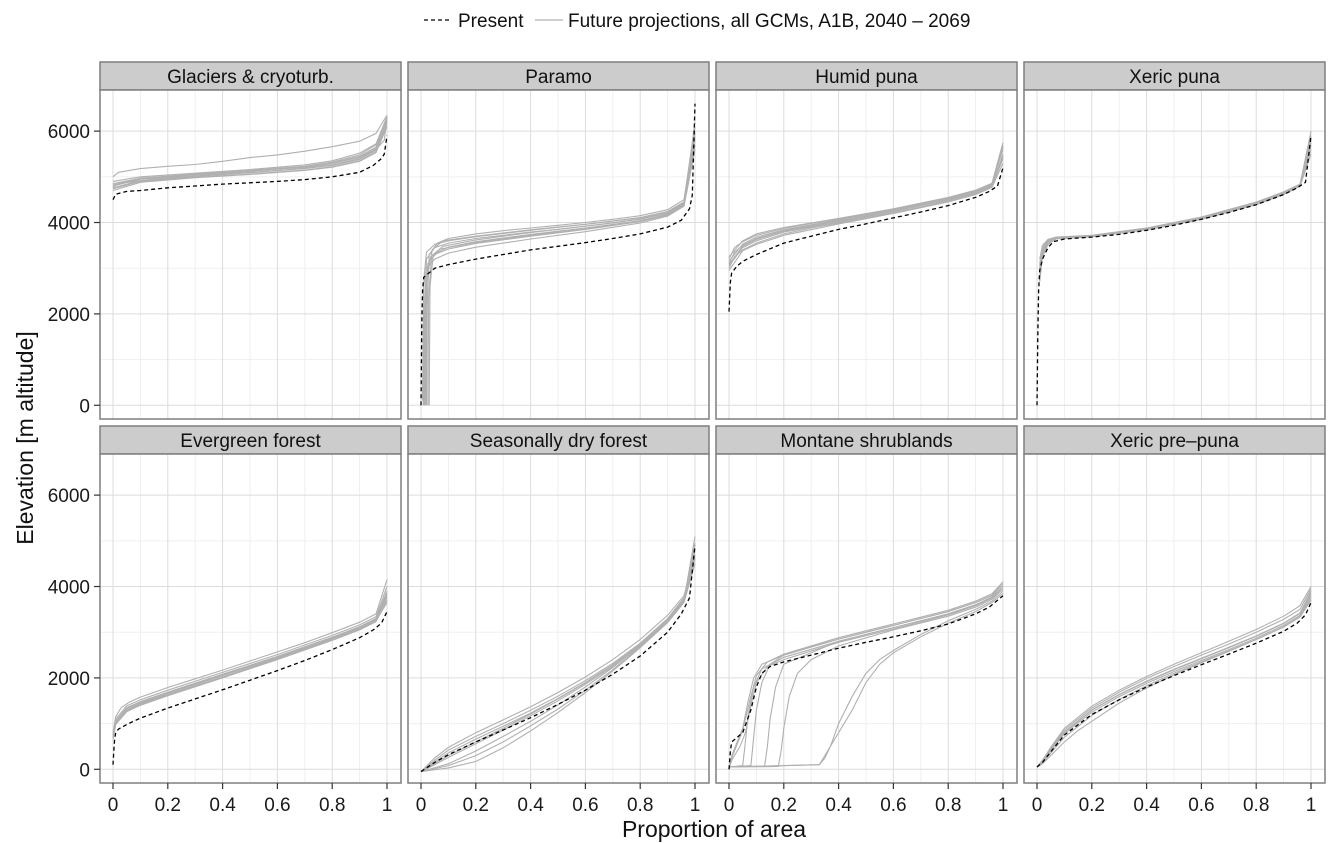 The image size is (1331, 843). I want to click on facet-title: Evergreen forest, so click(250, 441).